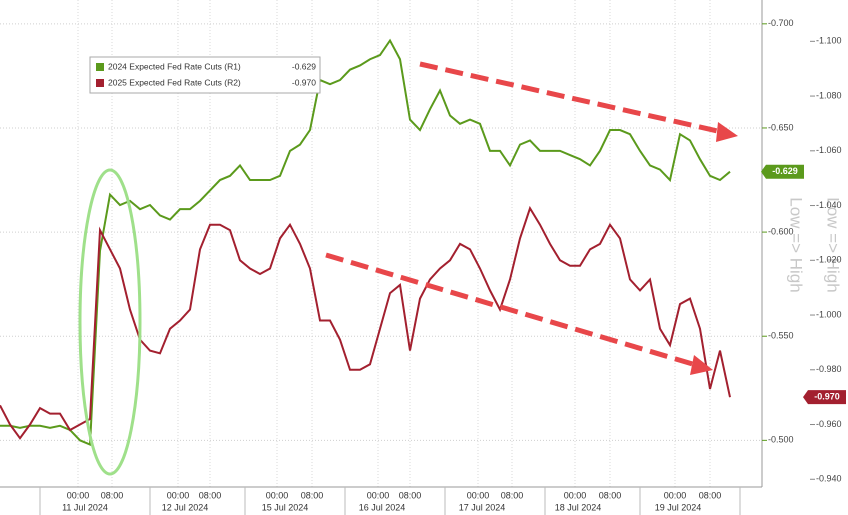 This screenshot has width=848, height=515. I want to click on y-tick-label: -0.600, so click(781, 231).